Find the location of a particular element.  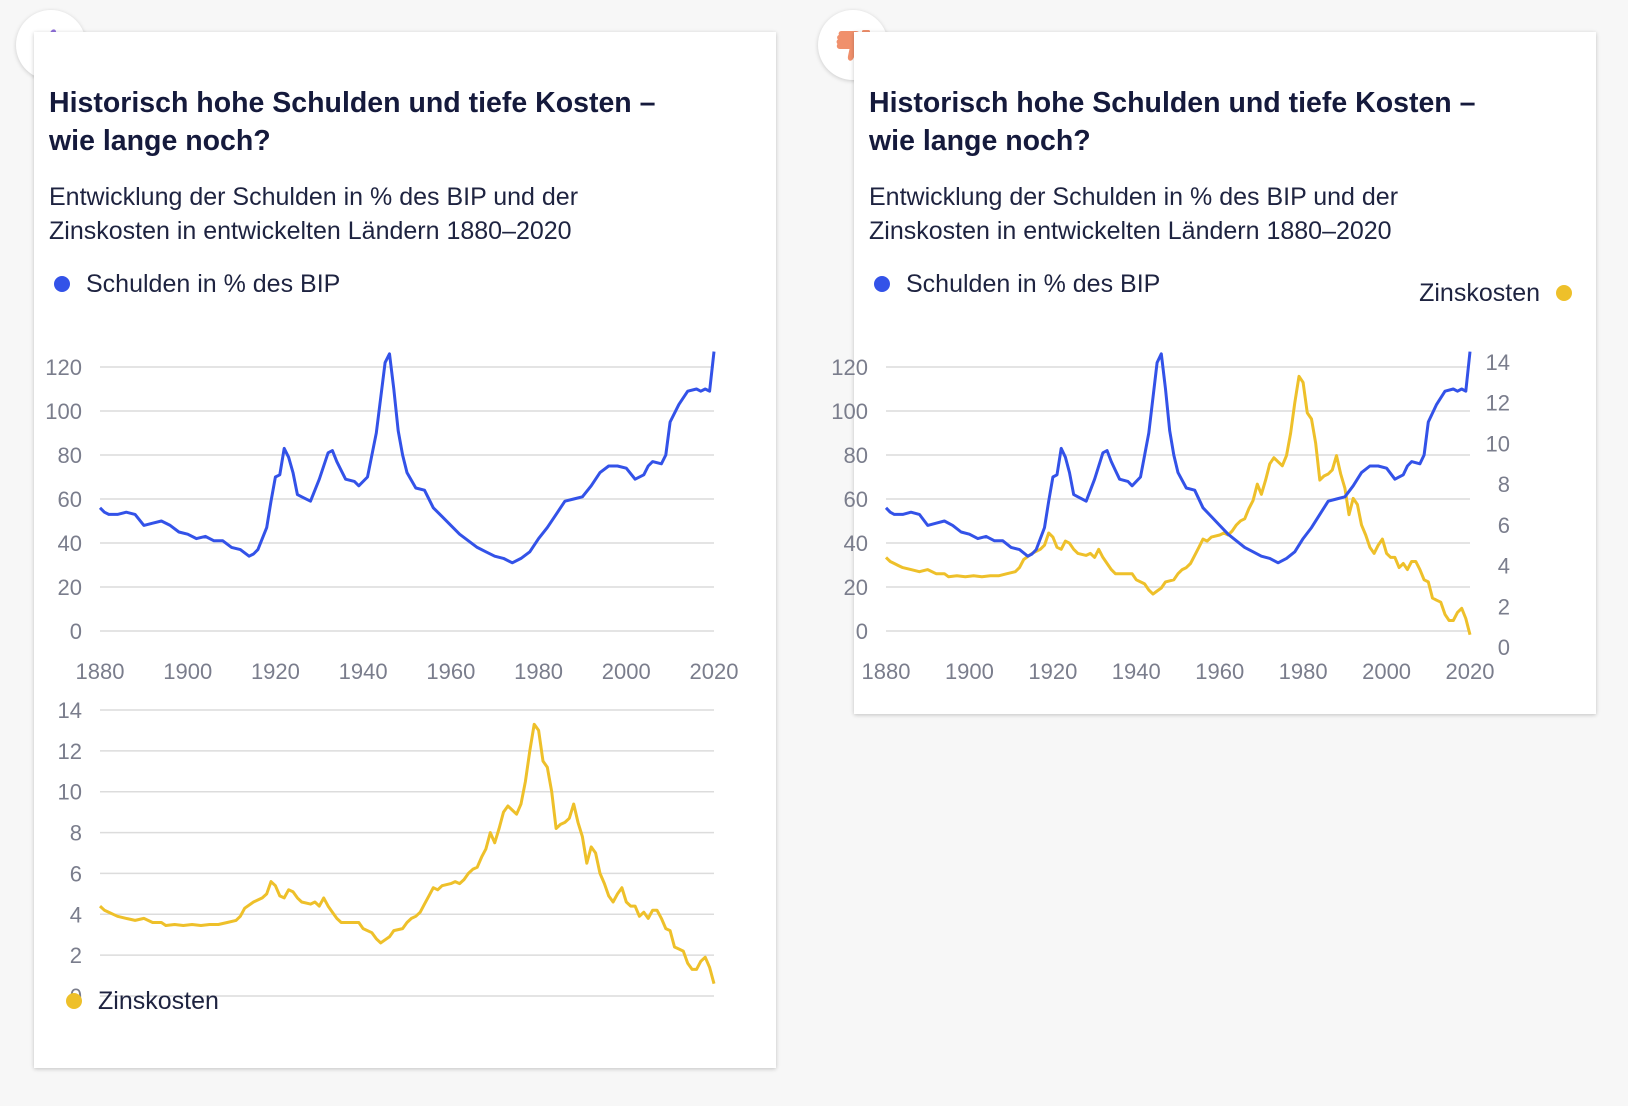

y-tick-label-right: 6 is located at coordinates (1504, 525).